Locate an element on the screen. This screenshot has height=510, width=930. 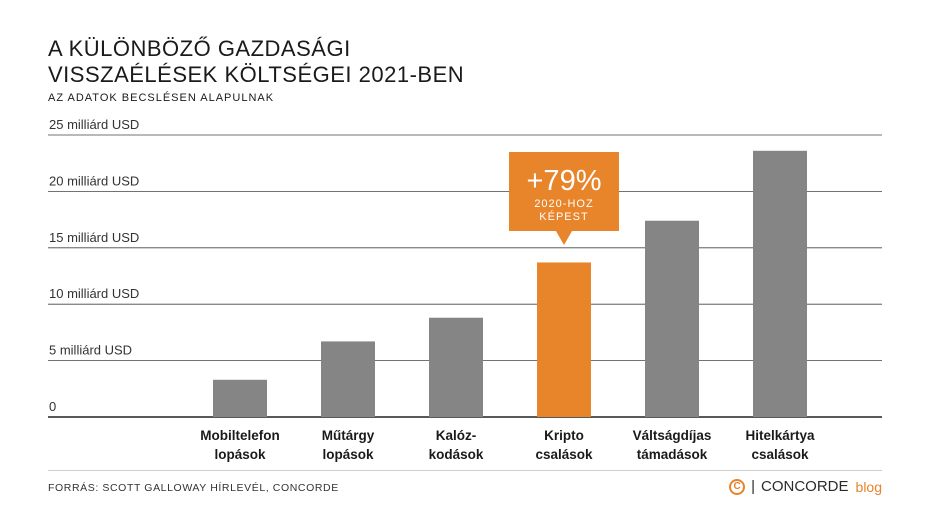
concorde-logo: C | CONCORDE blog is located at coordinates (805, 486).